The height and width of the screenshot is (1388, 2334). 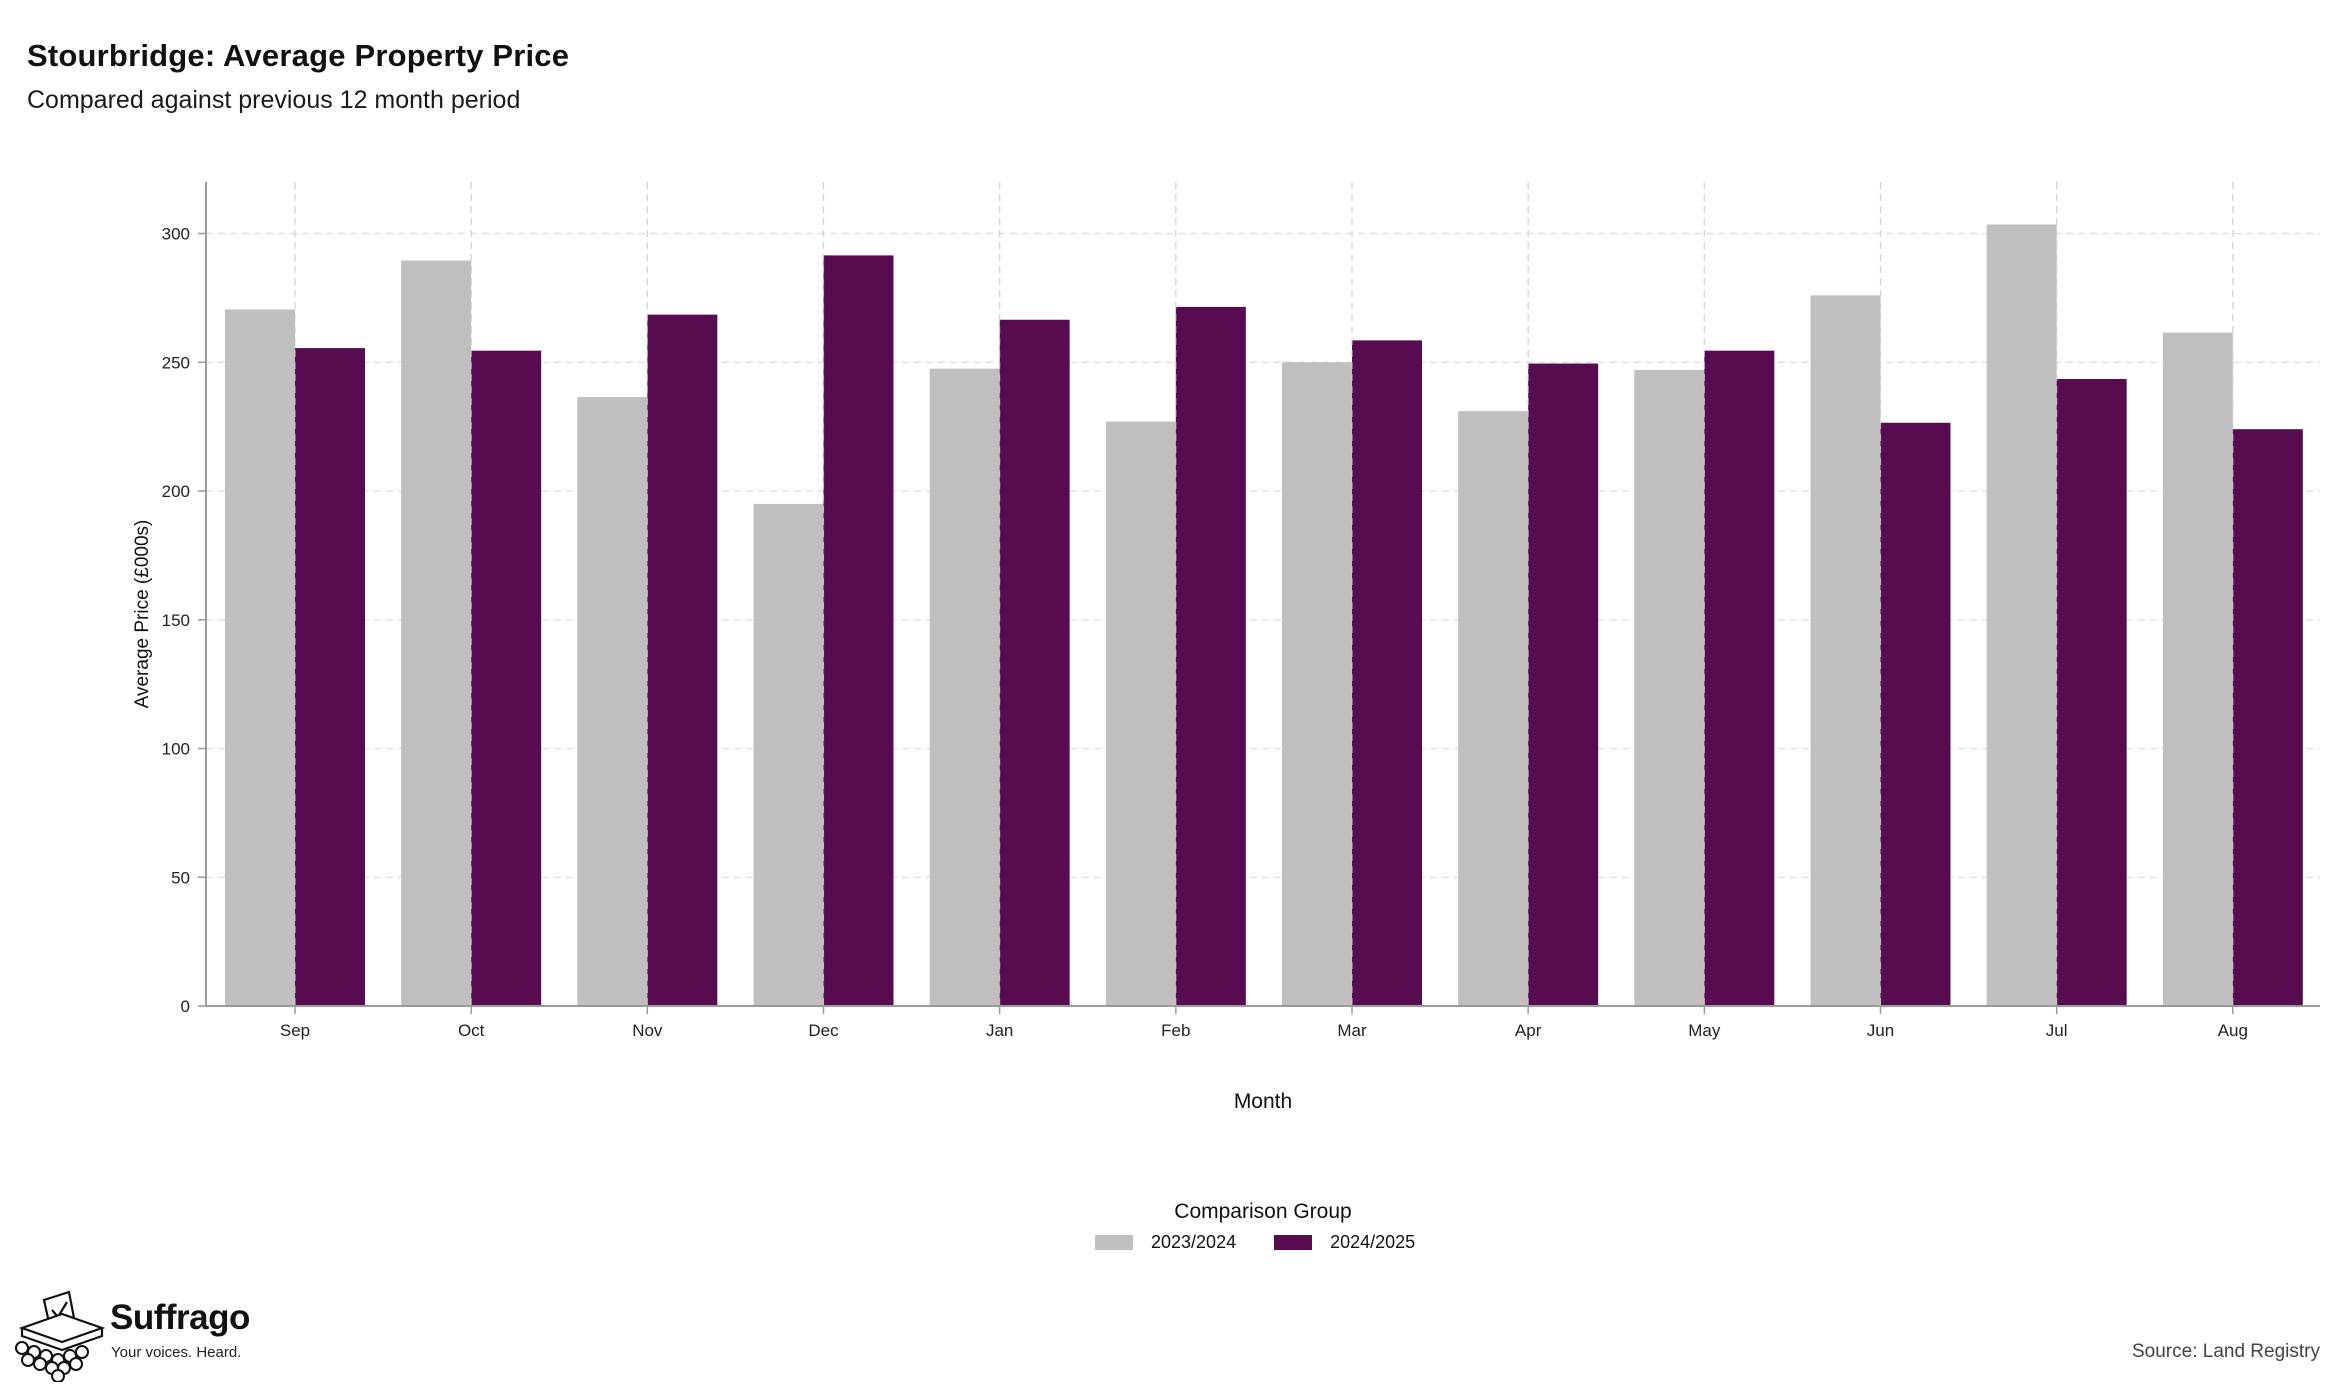 What do you see at coordinates (1528, 1030) in the screenshot?
I see `x-tick-label: Apr` at bounding box center [1528, 1030].